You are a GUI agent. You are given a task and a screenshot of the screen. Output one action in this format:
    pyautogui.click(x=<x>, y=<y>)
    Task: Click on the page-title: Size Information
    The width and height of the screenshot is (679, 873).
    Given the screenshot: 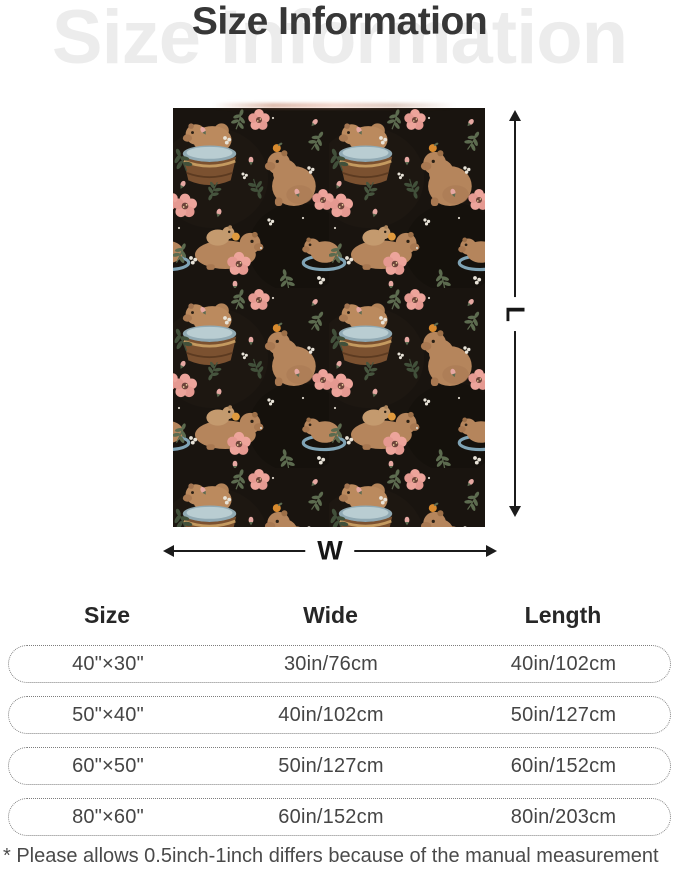 What is the action you would take?
    pyautogui.click(x=339, y=21)
    